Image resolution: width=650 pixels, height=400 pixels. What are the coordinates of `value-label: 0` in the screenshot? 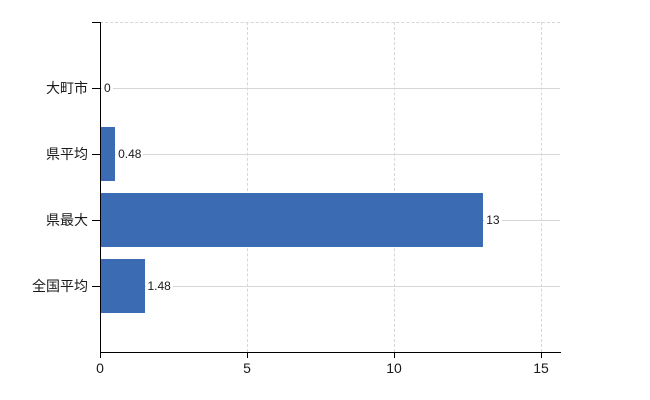 It's located at (107, 88).